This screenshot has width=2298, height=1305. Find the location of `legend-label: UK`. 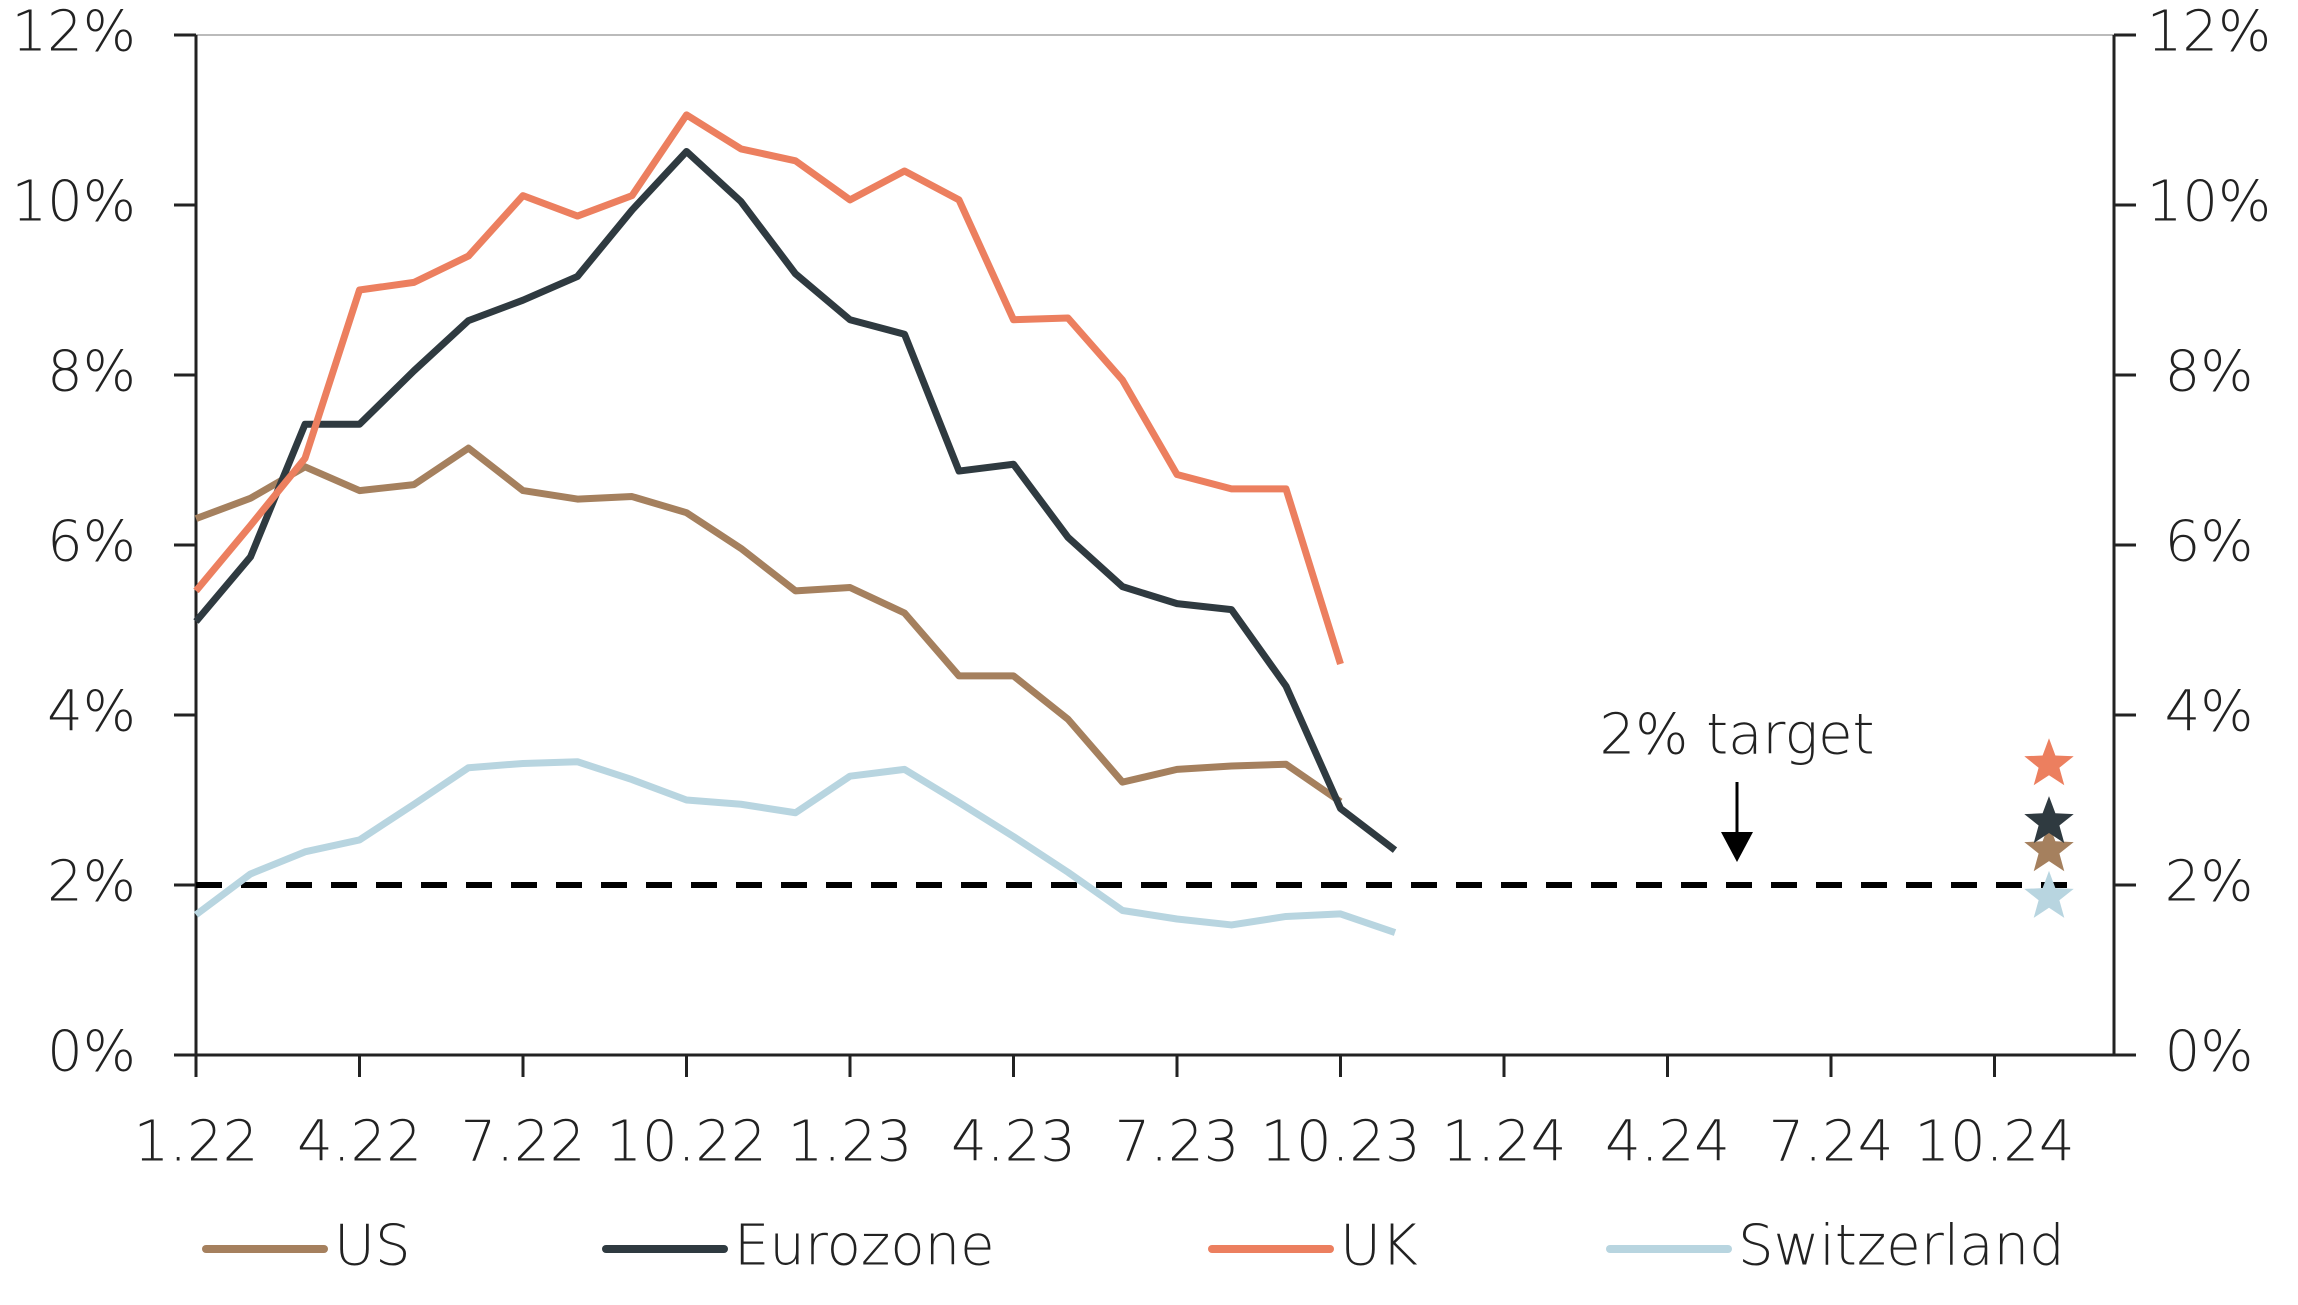

legend-label: UK is located at coordinates (1379, 1245).